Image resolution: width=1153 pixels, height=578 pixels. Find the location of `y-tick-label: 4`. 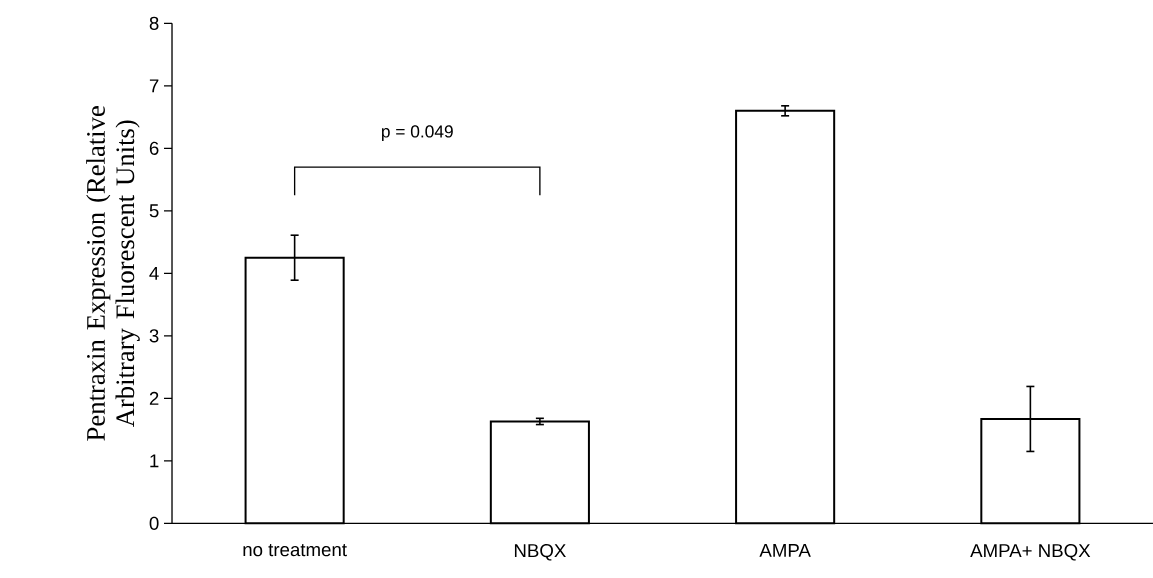

y-tick-label: 4 is located at coordinates (154, 273).